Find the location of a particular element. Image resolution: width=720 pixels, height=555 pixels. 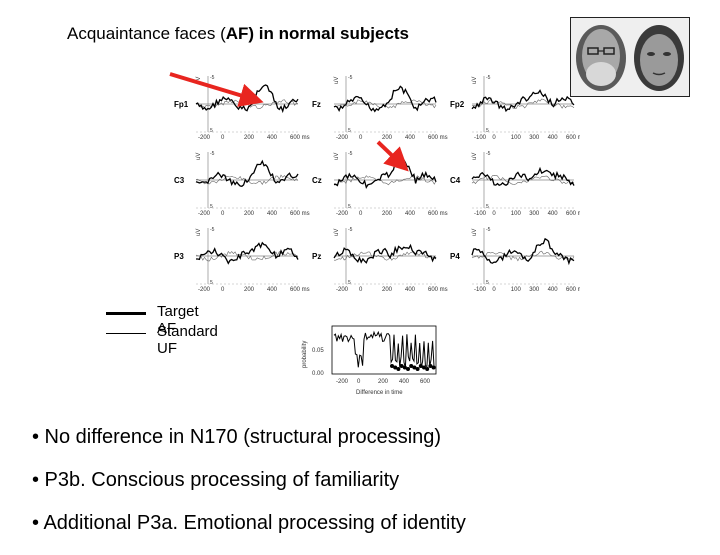

probability-trace is located at coordinates (384, 349).